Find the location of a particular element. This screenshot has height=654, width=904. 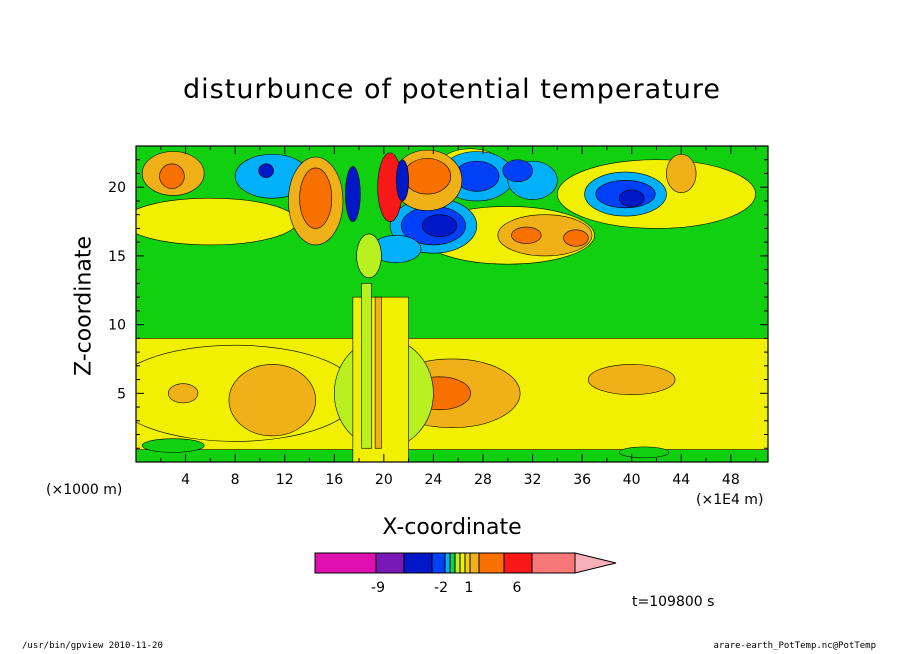

footer-command: /usr/bin/gpview 2010-11-20 is located at coordinates (92, 646).